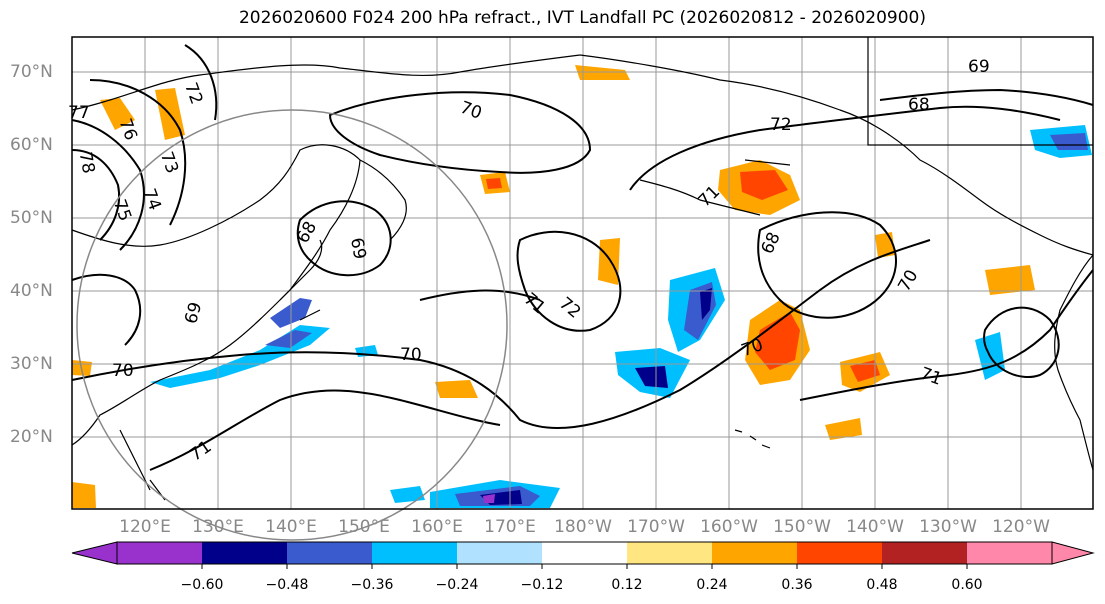 The height and width of the screenshot is (604, 1105). I want to click on contour-label: 78, so click(86, 162).